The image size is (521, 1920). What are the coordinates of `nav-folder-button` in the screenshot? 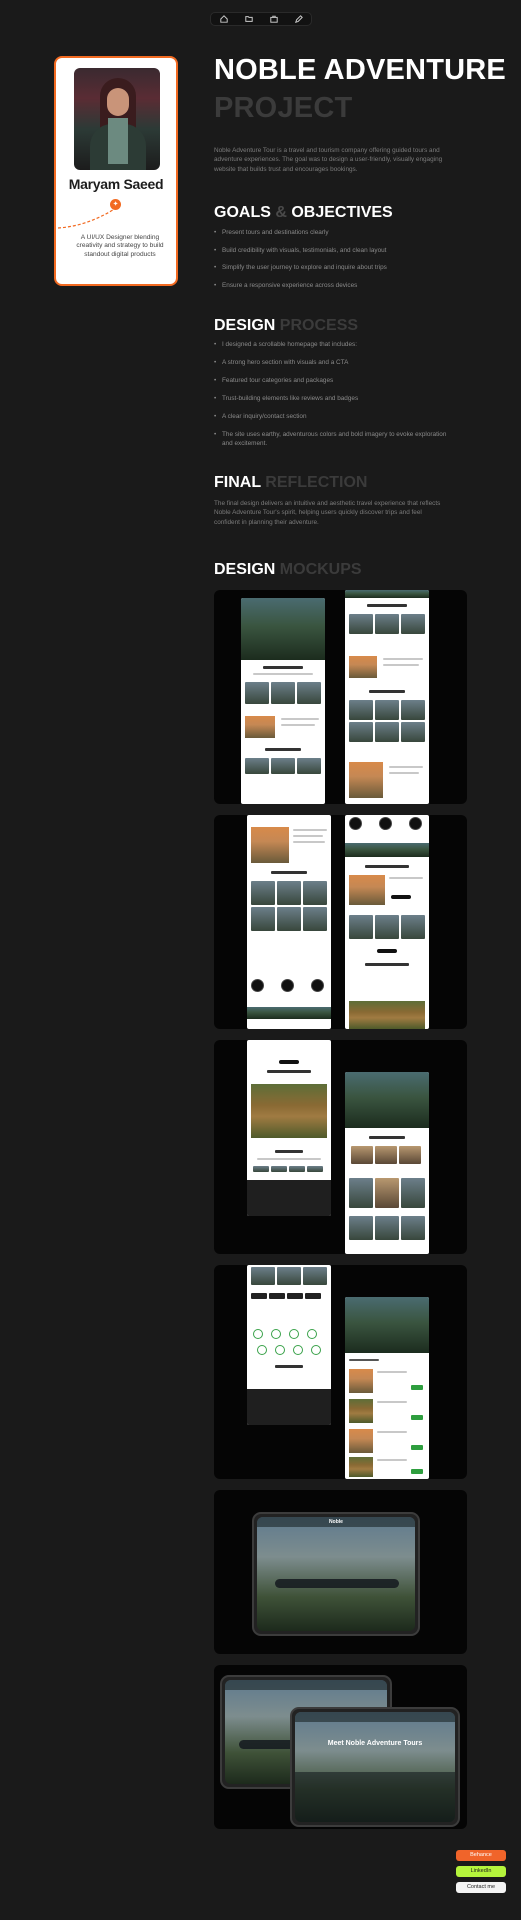 It's located at (249, 19).